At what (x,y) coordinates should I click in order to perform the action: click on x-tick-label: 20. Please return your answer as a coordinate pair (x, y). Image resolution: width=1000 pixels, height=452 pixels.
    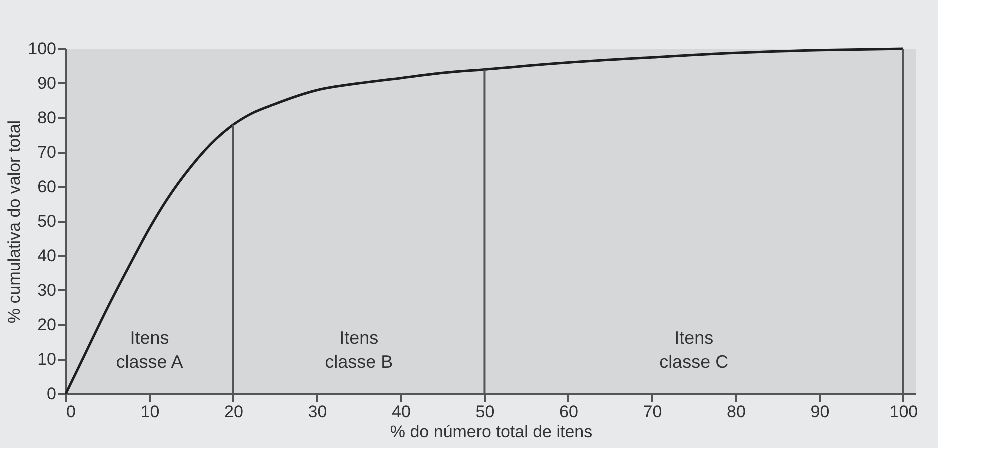
    Looking at the image, I should click on (234, 412).